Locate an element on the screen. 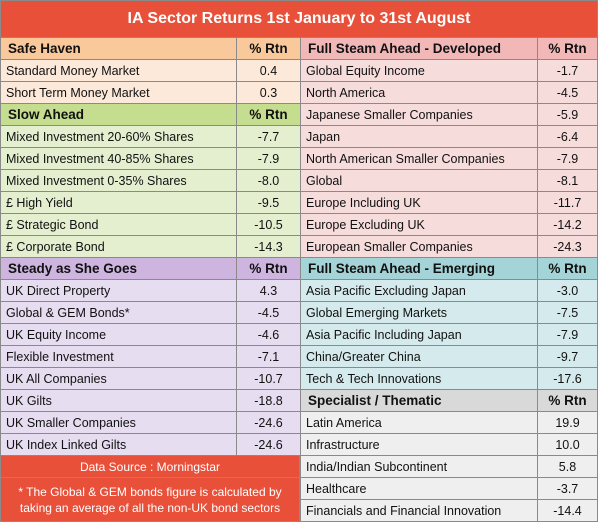 The width and height of the screenshot is (600, 528). table-row: Asia Pacific Excluding Japan -3.0 is located at coordinates (449, 291).